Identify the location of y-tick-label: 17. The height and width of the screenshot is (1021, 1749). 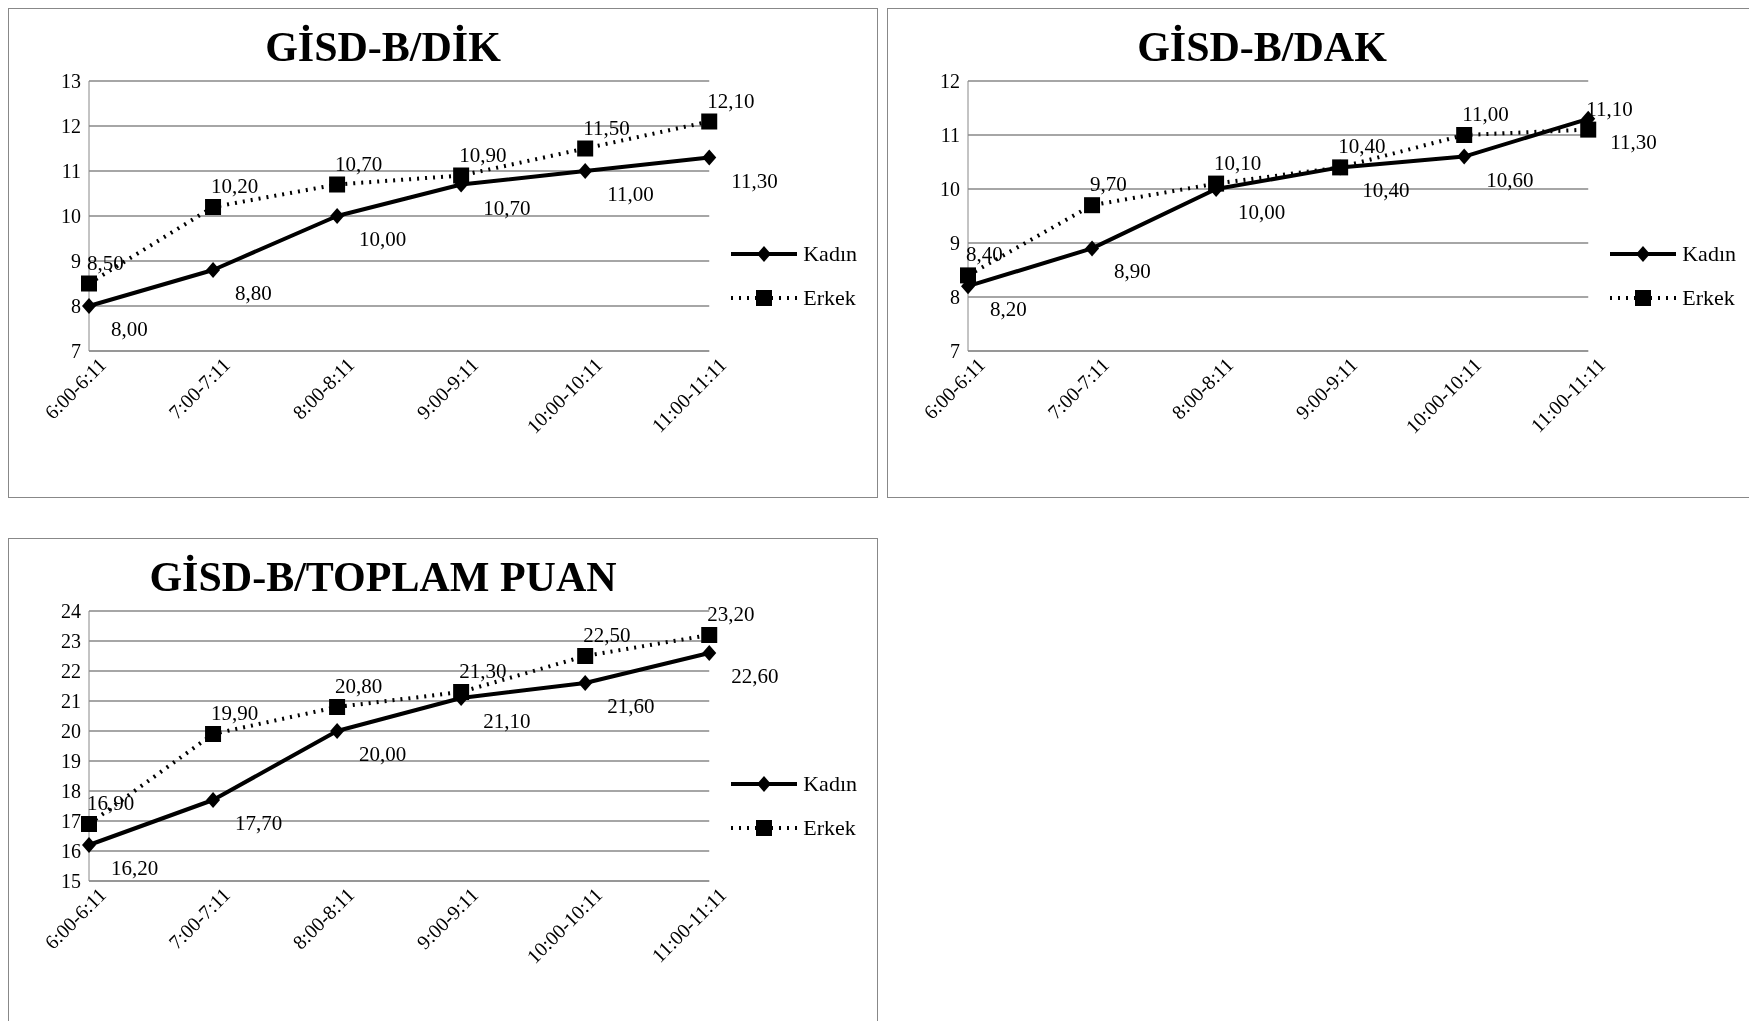
(71, 821).